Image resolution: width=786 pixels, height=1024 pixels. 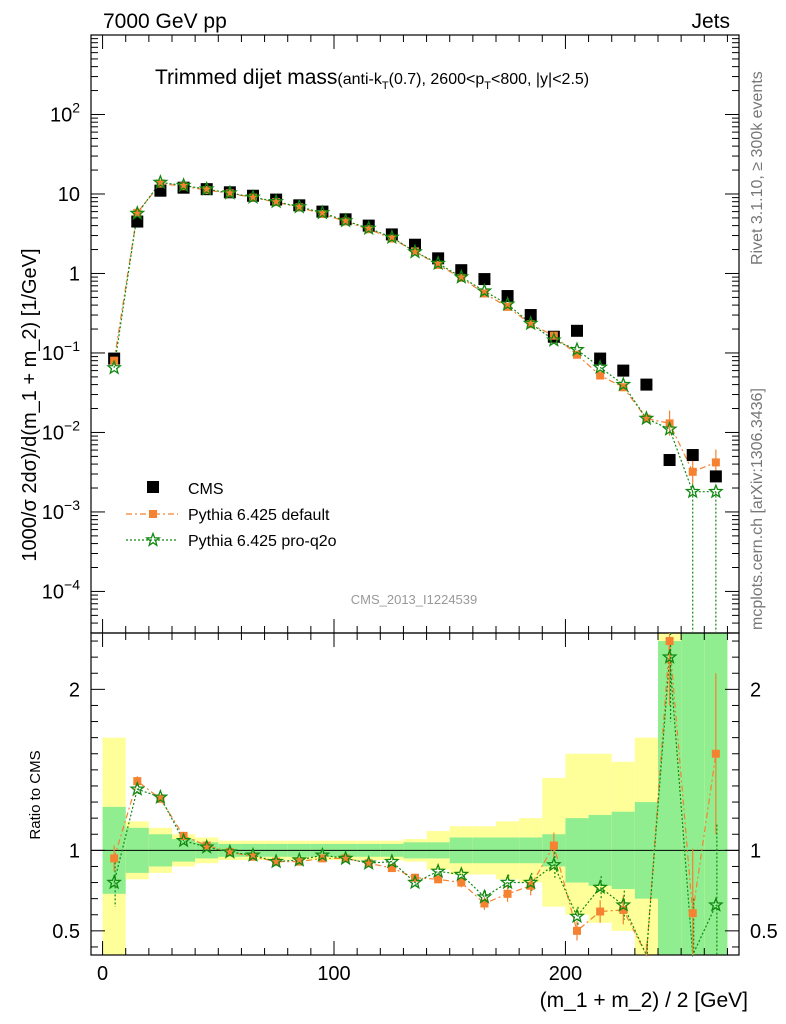 I want to click on y-tick-label: 10⁻⁴, so click(x=61, y=589).